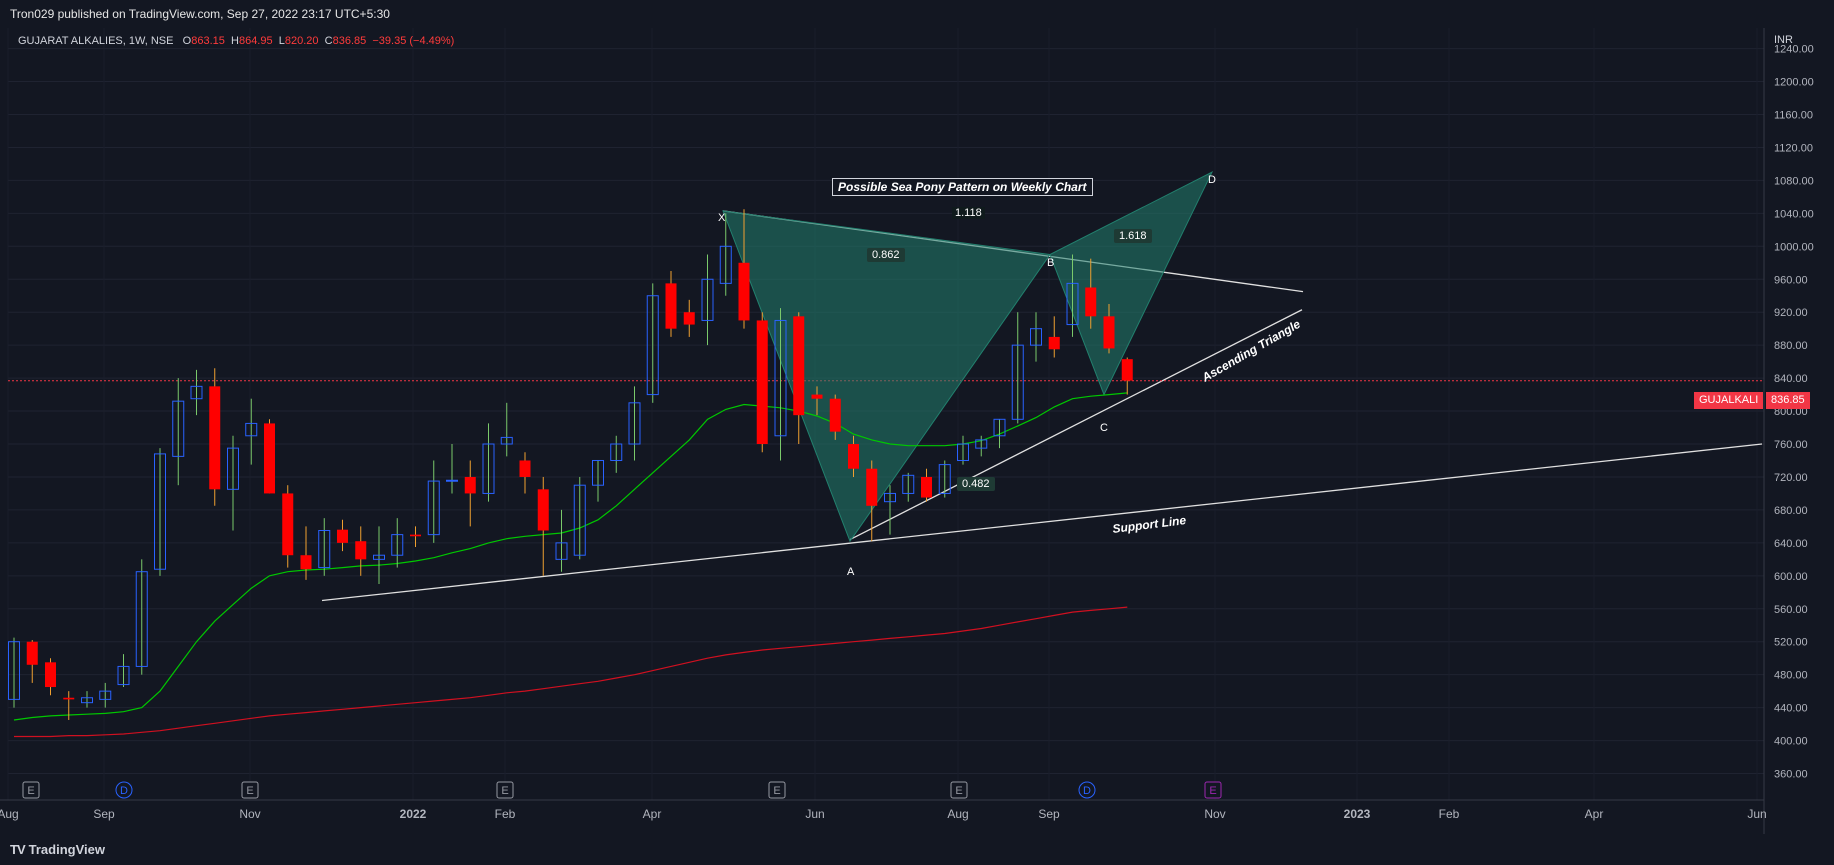 Image resolution: width=1834 pixels, height=865 pixels. What do you see at coordinates (1251, 351) in the screenshot?
I see `ascending-triangle-label: Ascending Triangle` at bounding box center [1251, 351].